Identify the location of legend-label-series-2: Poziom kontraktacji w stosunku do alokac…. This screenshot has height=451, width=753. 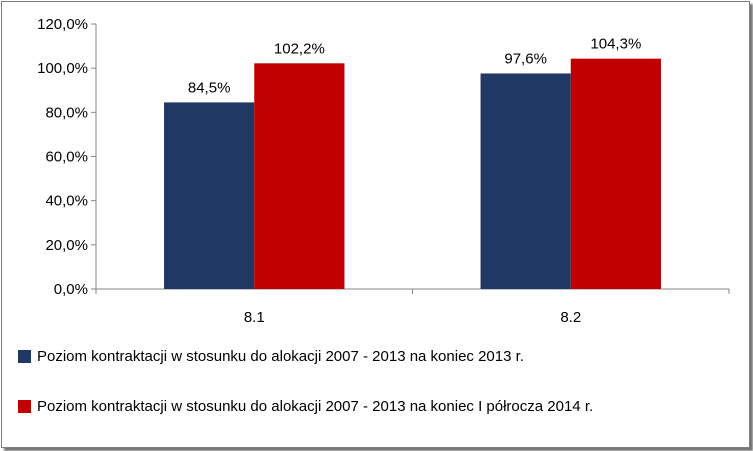
(315, 406).